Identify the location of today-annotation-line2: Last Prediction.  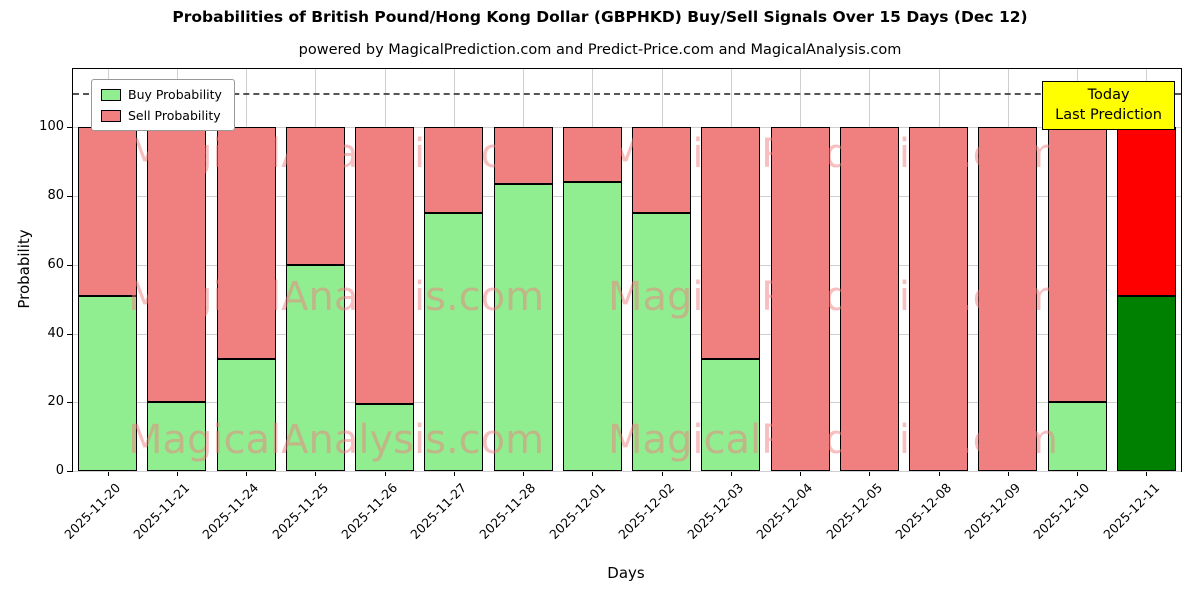
(1108, 115).